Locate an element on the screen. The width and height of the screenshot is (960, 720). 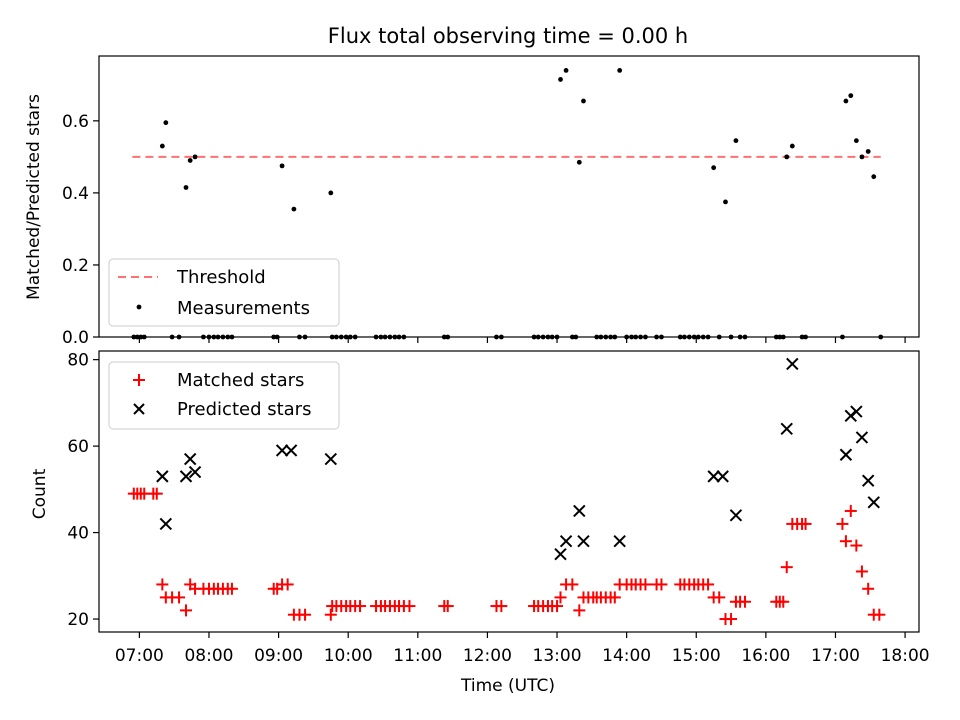
bottom-x-tick-label: 13:00 is located at coordinates (557, 656).